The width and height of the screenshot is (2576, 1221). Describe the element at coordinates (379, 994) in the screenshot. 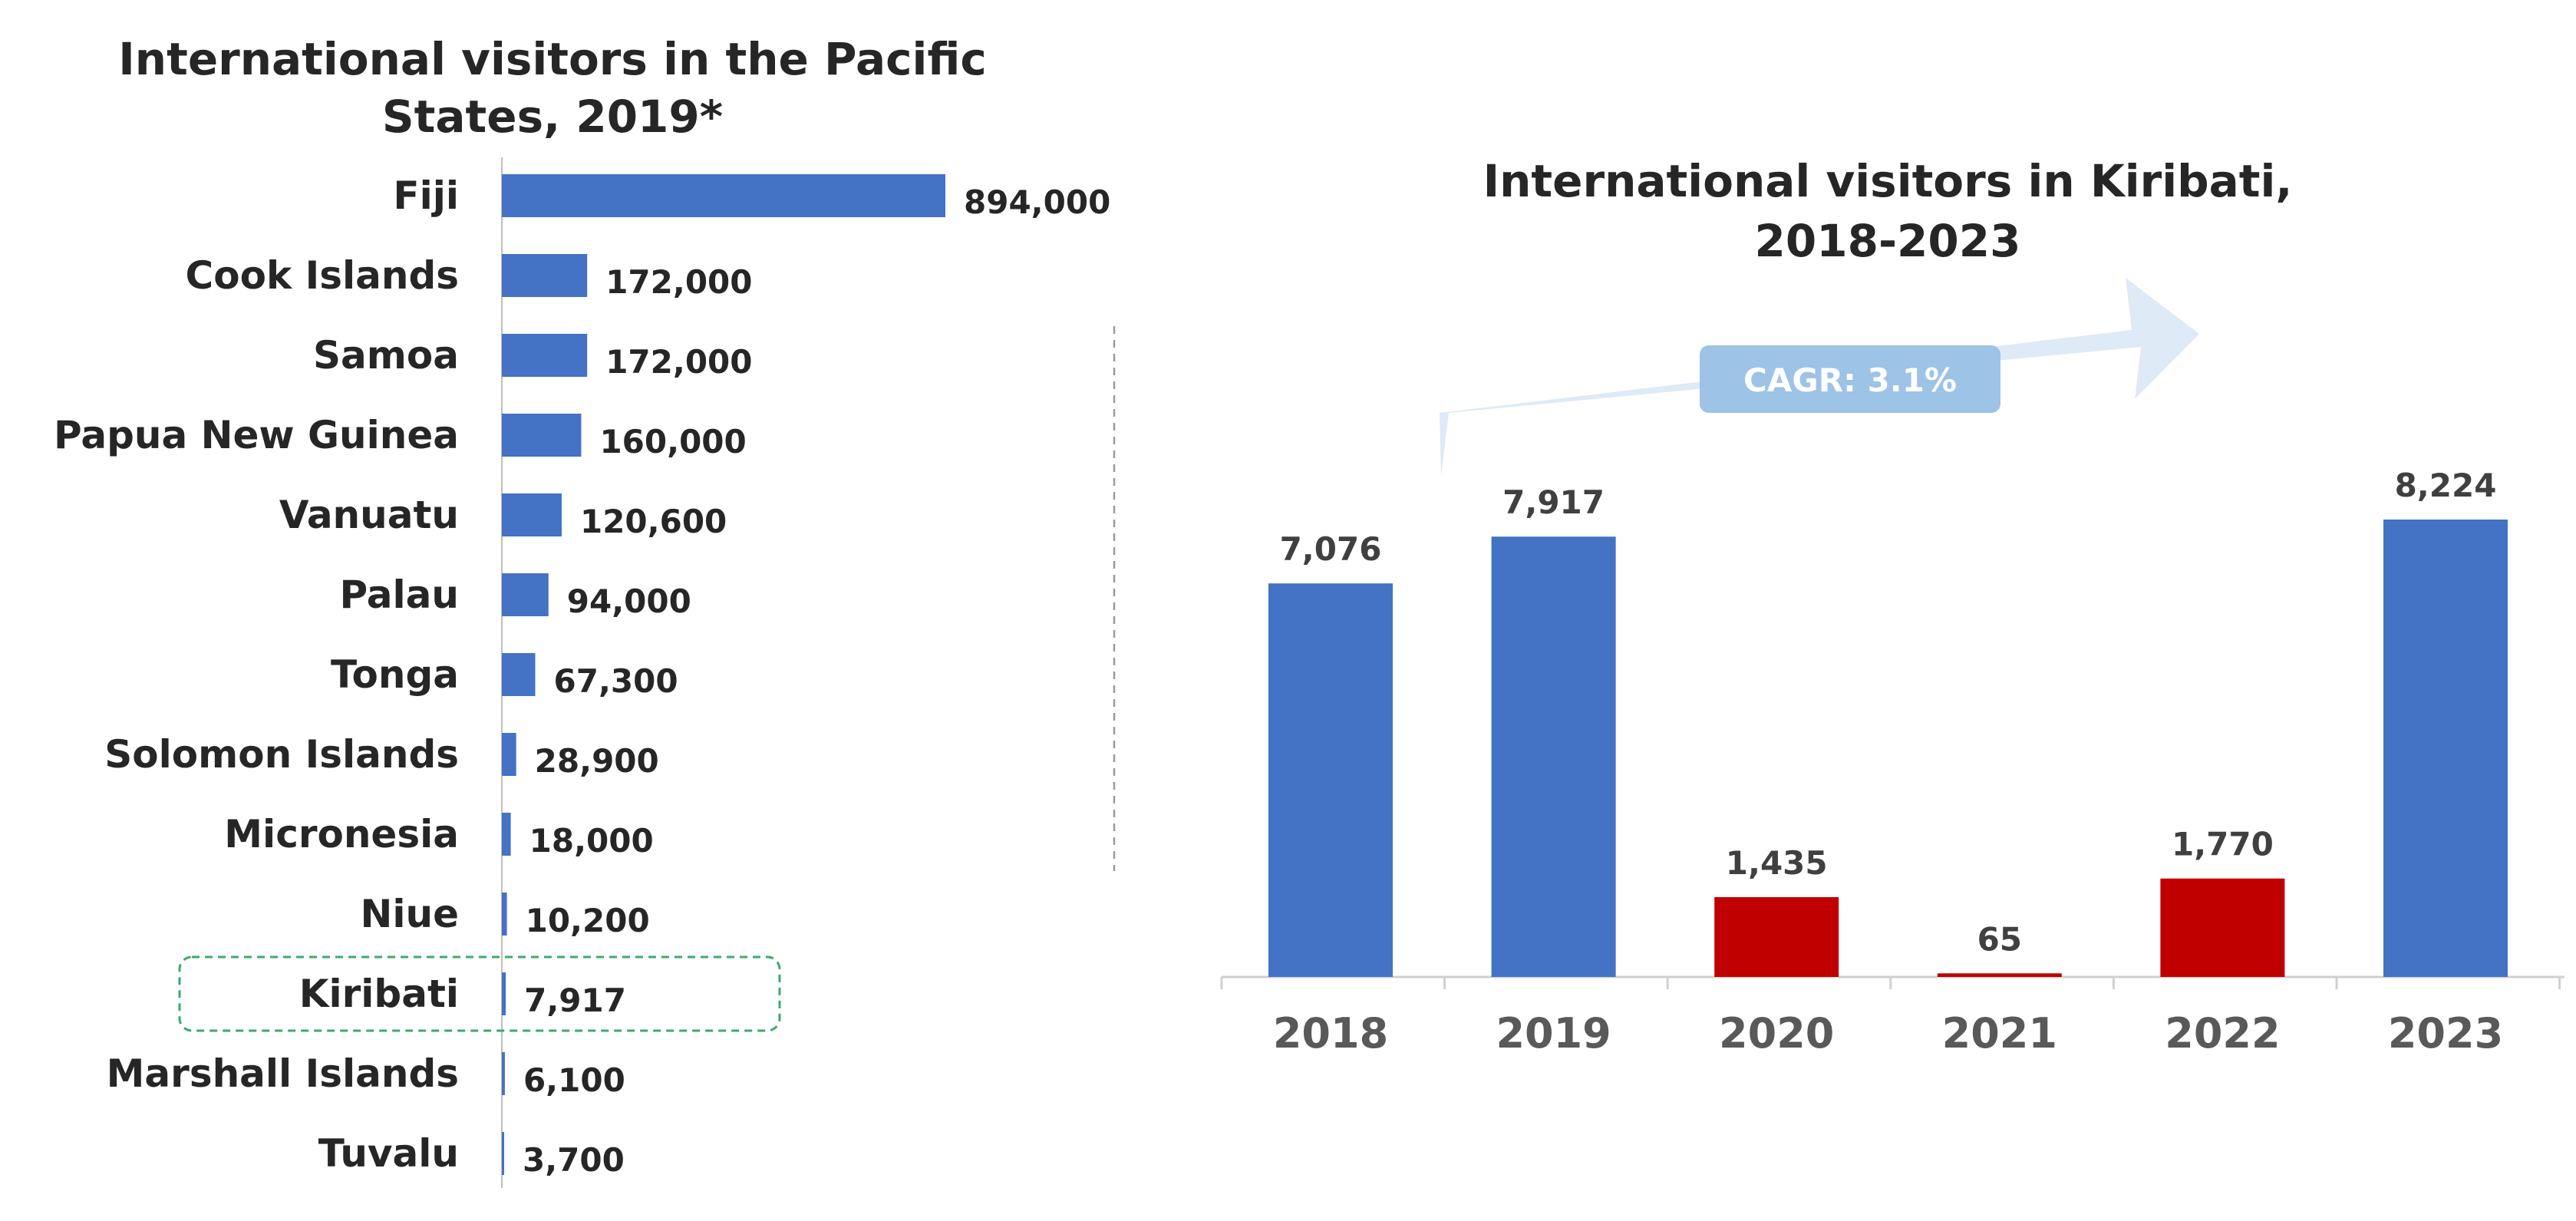

I see `category-label: Kiribati` at that location.